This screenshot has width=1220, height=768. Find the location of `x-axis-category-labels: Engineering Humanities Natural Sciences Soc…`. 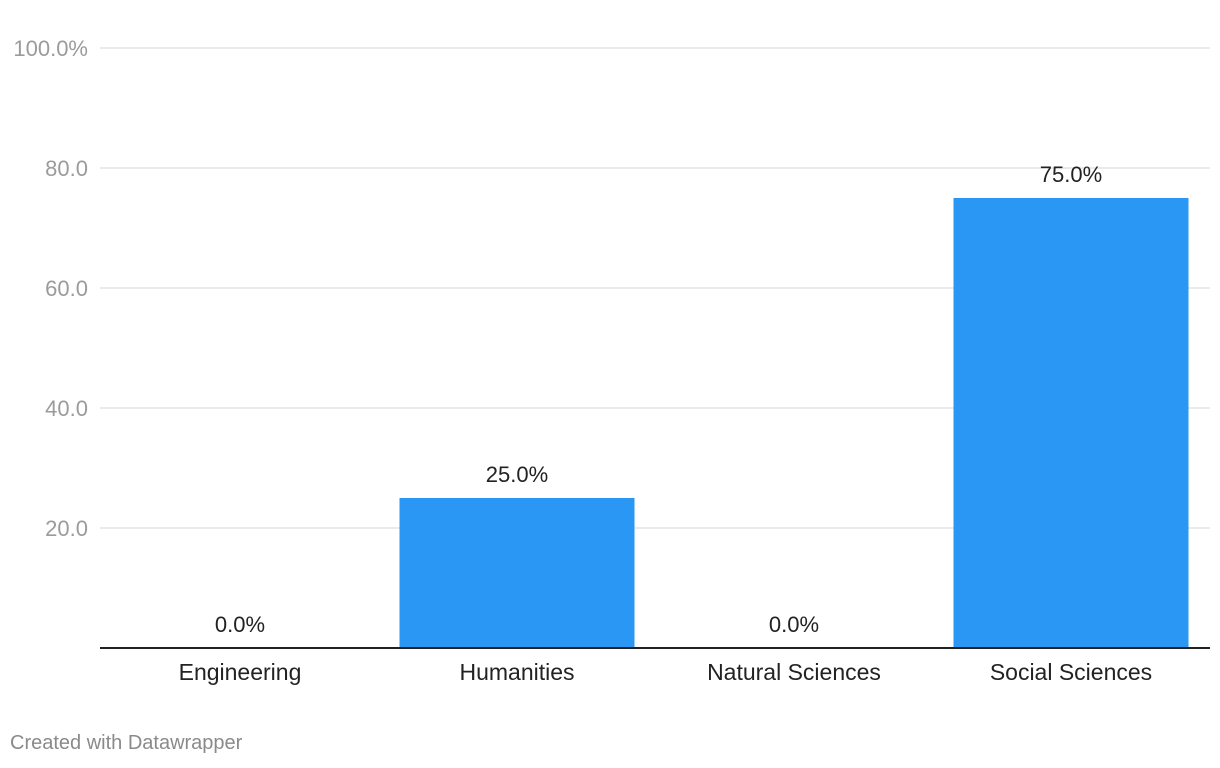

x-axis-category-labels: Engineering Humanities Natural Sciences Soc… is located at coordinates (666, 672).